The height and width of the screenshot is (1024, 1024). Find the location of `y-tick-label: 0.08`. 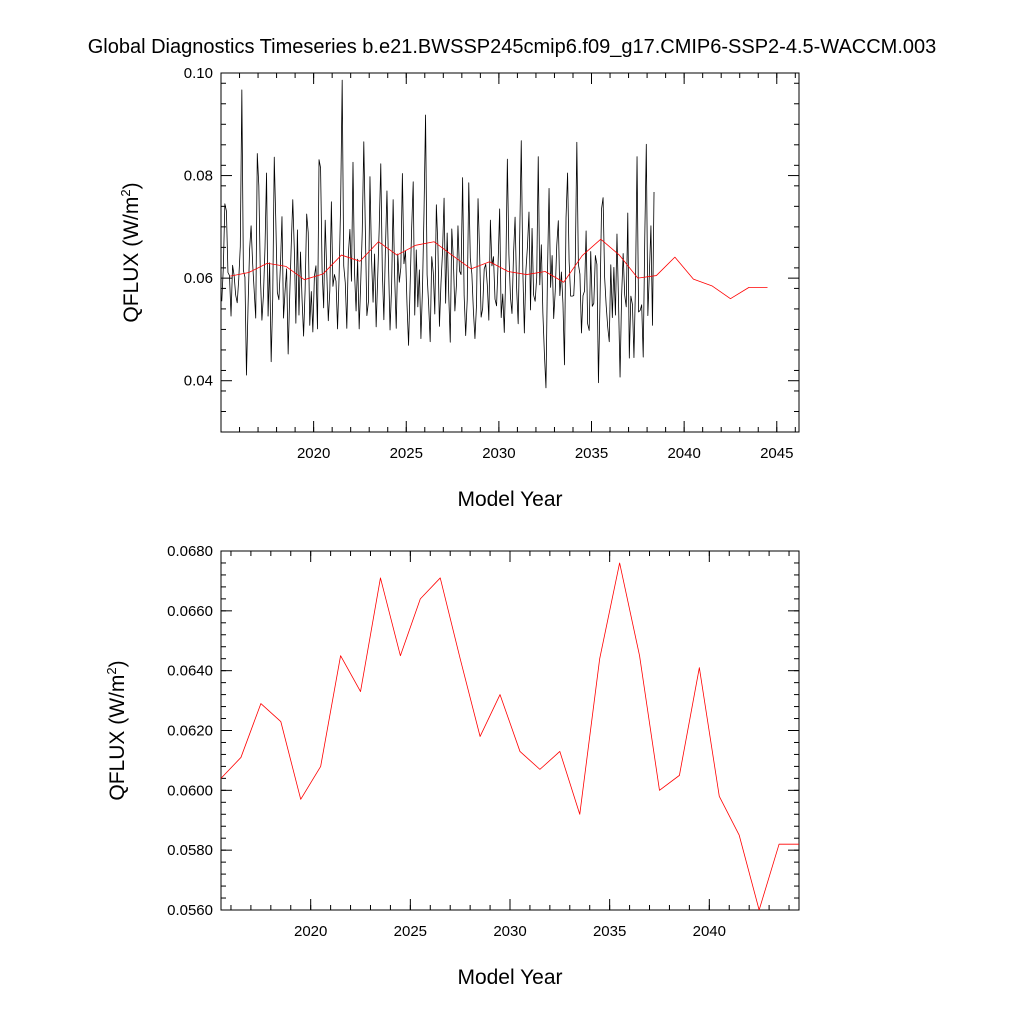

y-tick-label: 0.08 is located at coordinates (198, 176).